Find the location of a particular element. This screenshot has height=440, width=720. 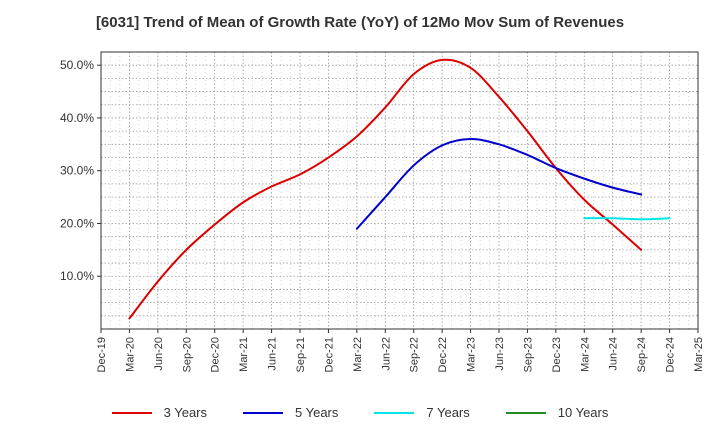

legend-label: 3 Years is located at coordinates (185, 412).